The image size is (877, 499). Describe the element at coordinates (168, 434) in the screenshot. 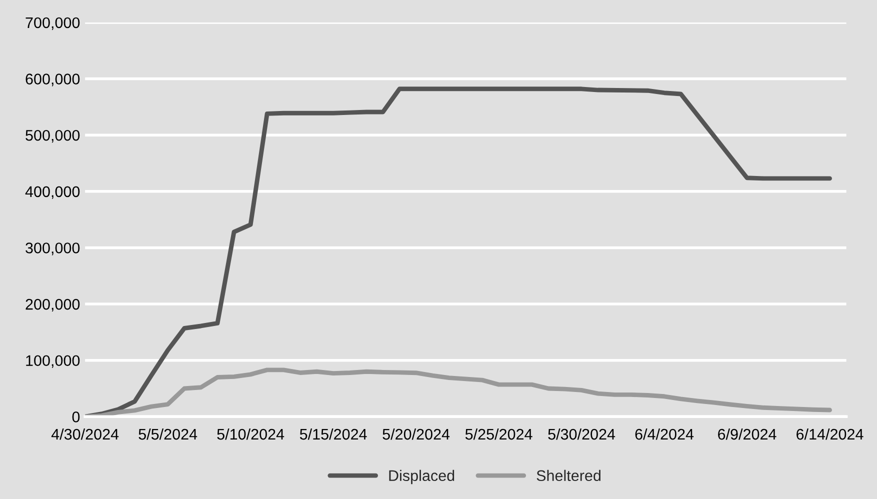

I see `x-tick-label: 5/5/2024` at that location.